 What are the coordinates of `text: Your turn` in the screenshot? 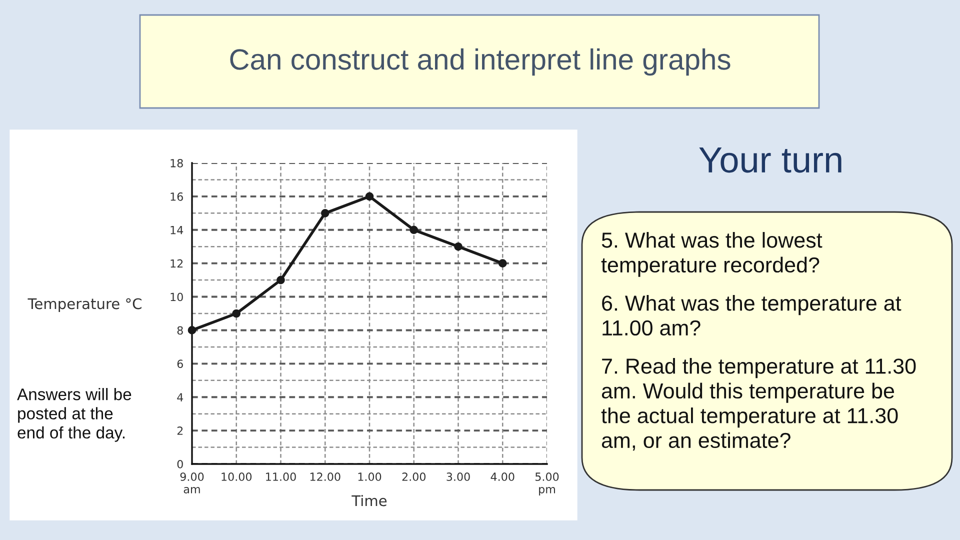 It's located at (770, 160).